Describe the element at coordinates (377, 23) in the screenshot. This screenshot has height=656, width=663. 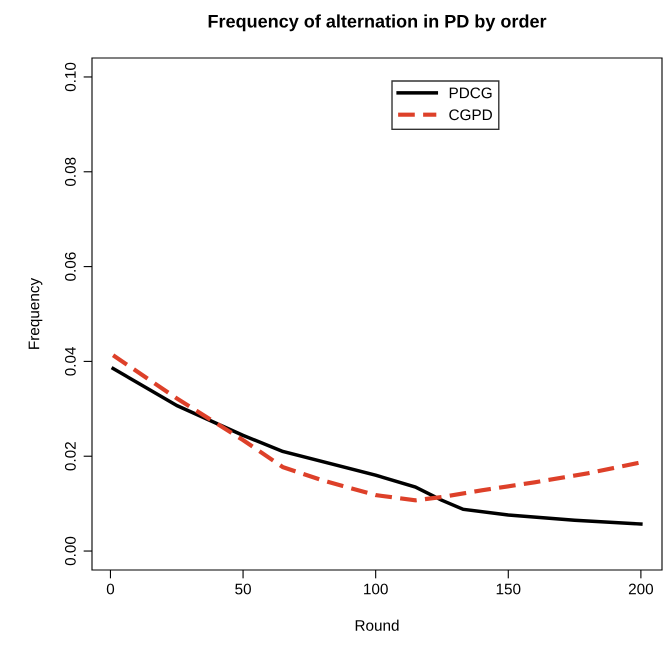
I see `chart-title: Frequency of alternation in PD by order` at that location.